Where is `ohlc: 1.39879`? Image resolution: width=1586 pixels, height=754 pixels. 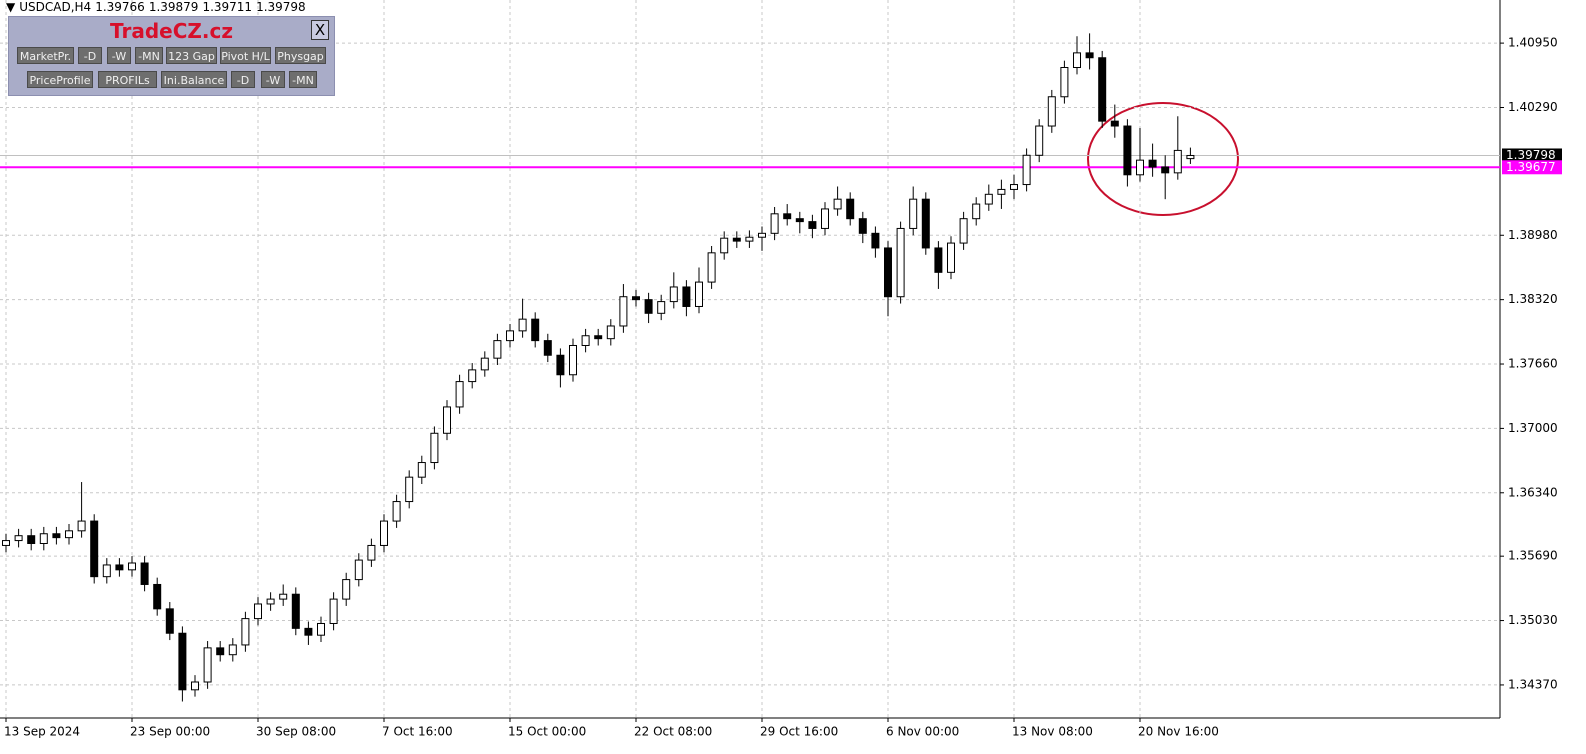
ohlc: 1.39879 is located at coordinates (173, 7).